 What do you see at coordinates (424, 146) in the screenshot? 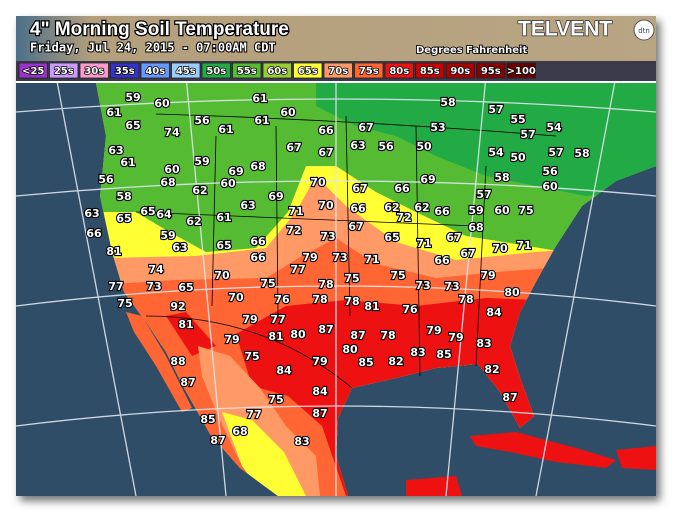
I see `station-temp: 50` at bounding box center [424, 146].